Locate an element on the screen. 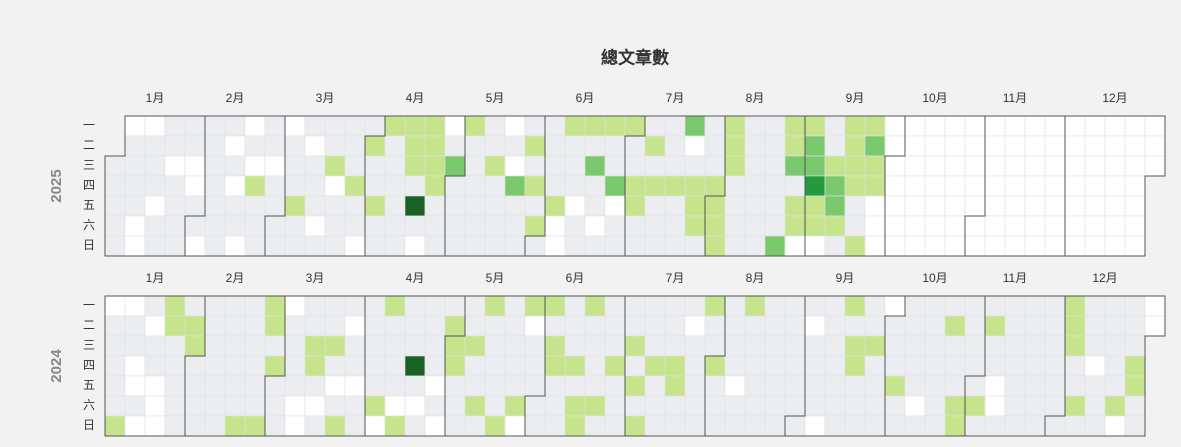  month-outline is located at coordinates (1115, 186).